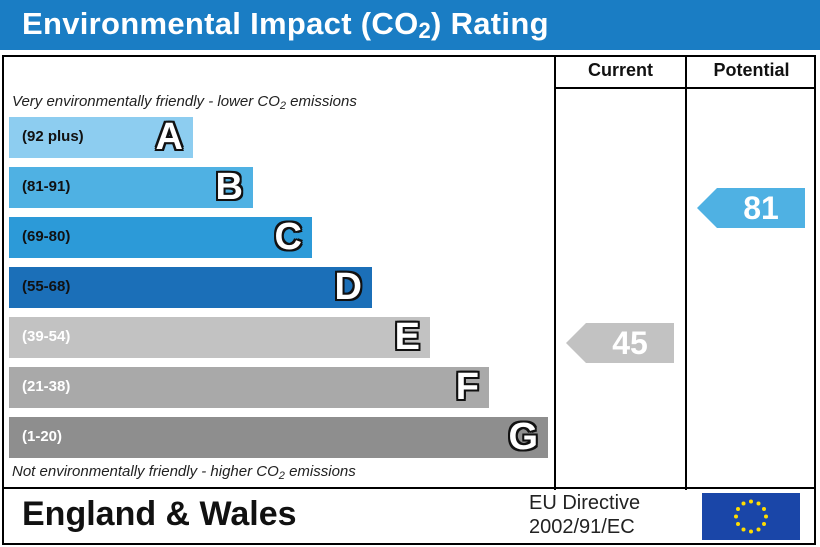 This screenshot has width=820, height=547. Describe the element at coordinates (348, 287) in the screenshot. I see `band-letter: D` at that location.